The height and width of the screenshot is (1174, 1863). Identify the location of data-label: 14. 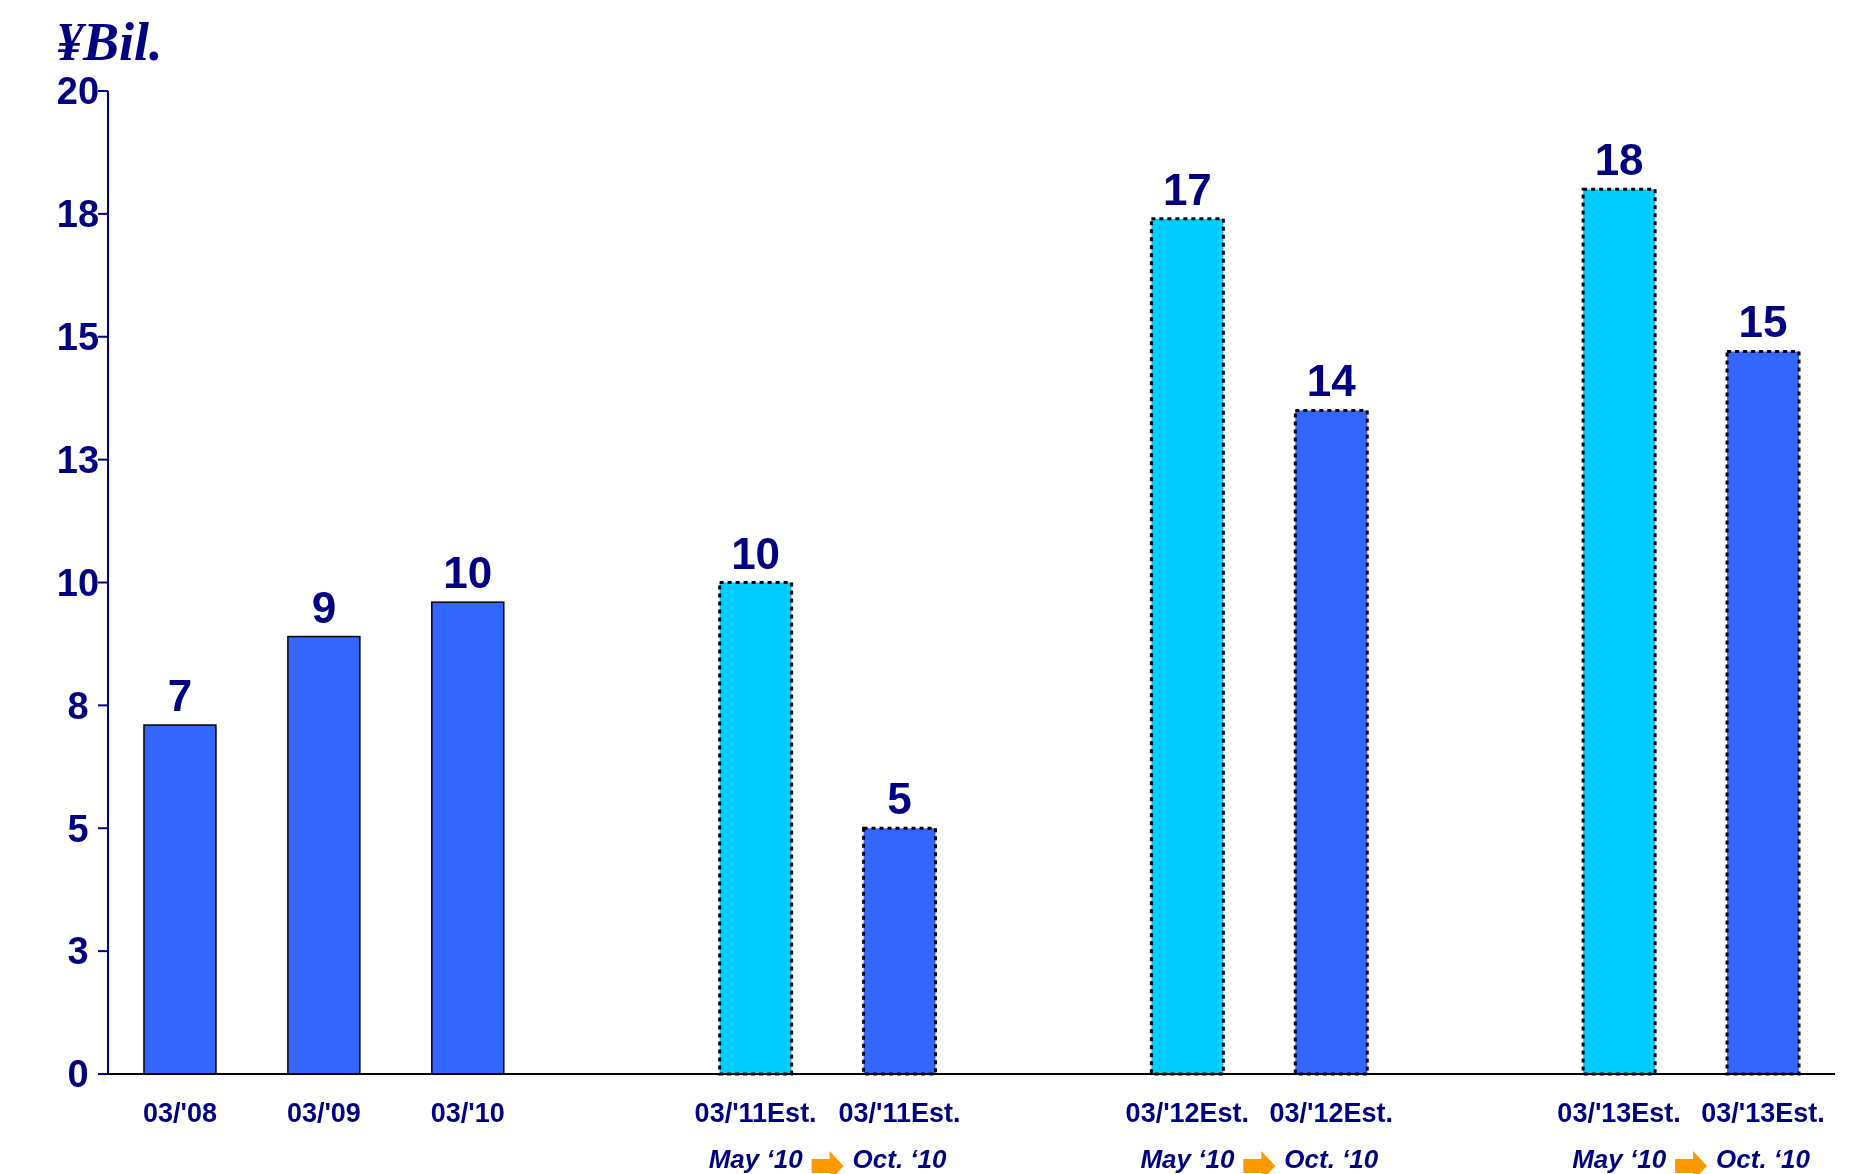
(1331, 381).